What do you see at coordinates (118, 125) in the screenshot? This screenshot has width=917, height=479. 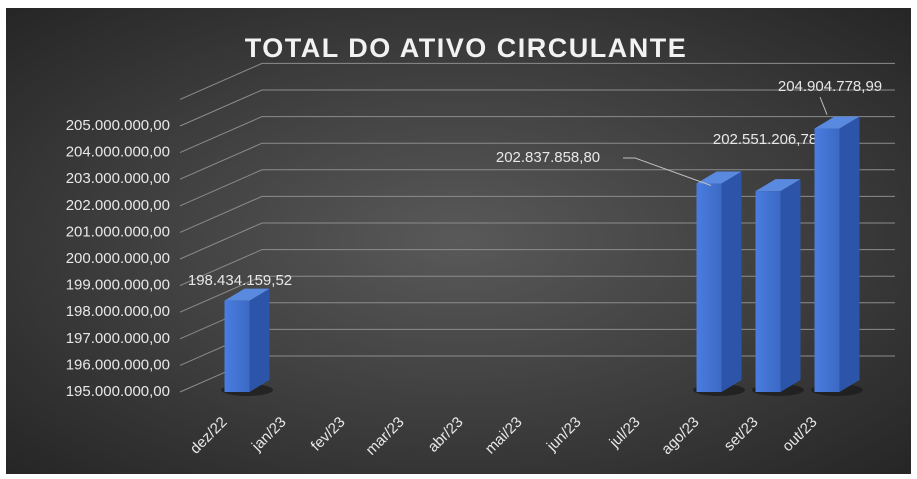 I see `y-tick-label: 205.000.000,00` at bounding box center [118, 125].